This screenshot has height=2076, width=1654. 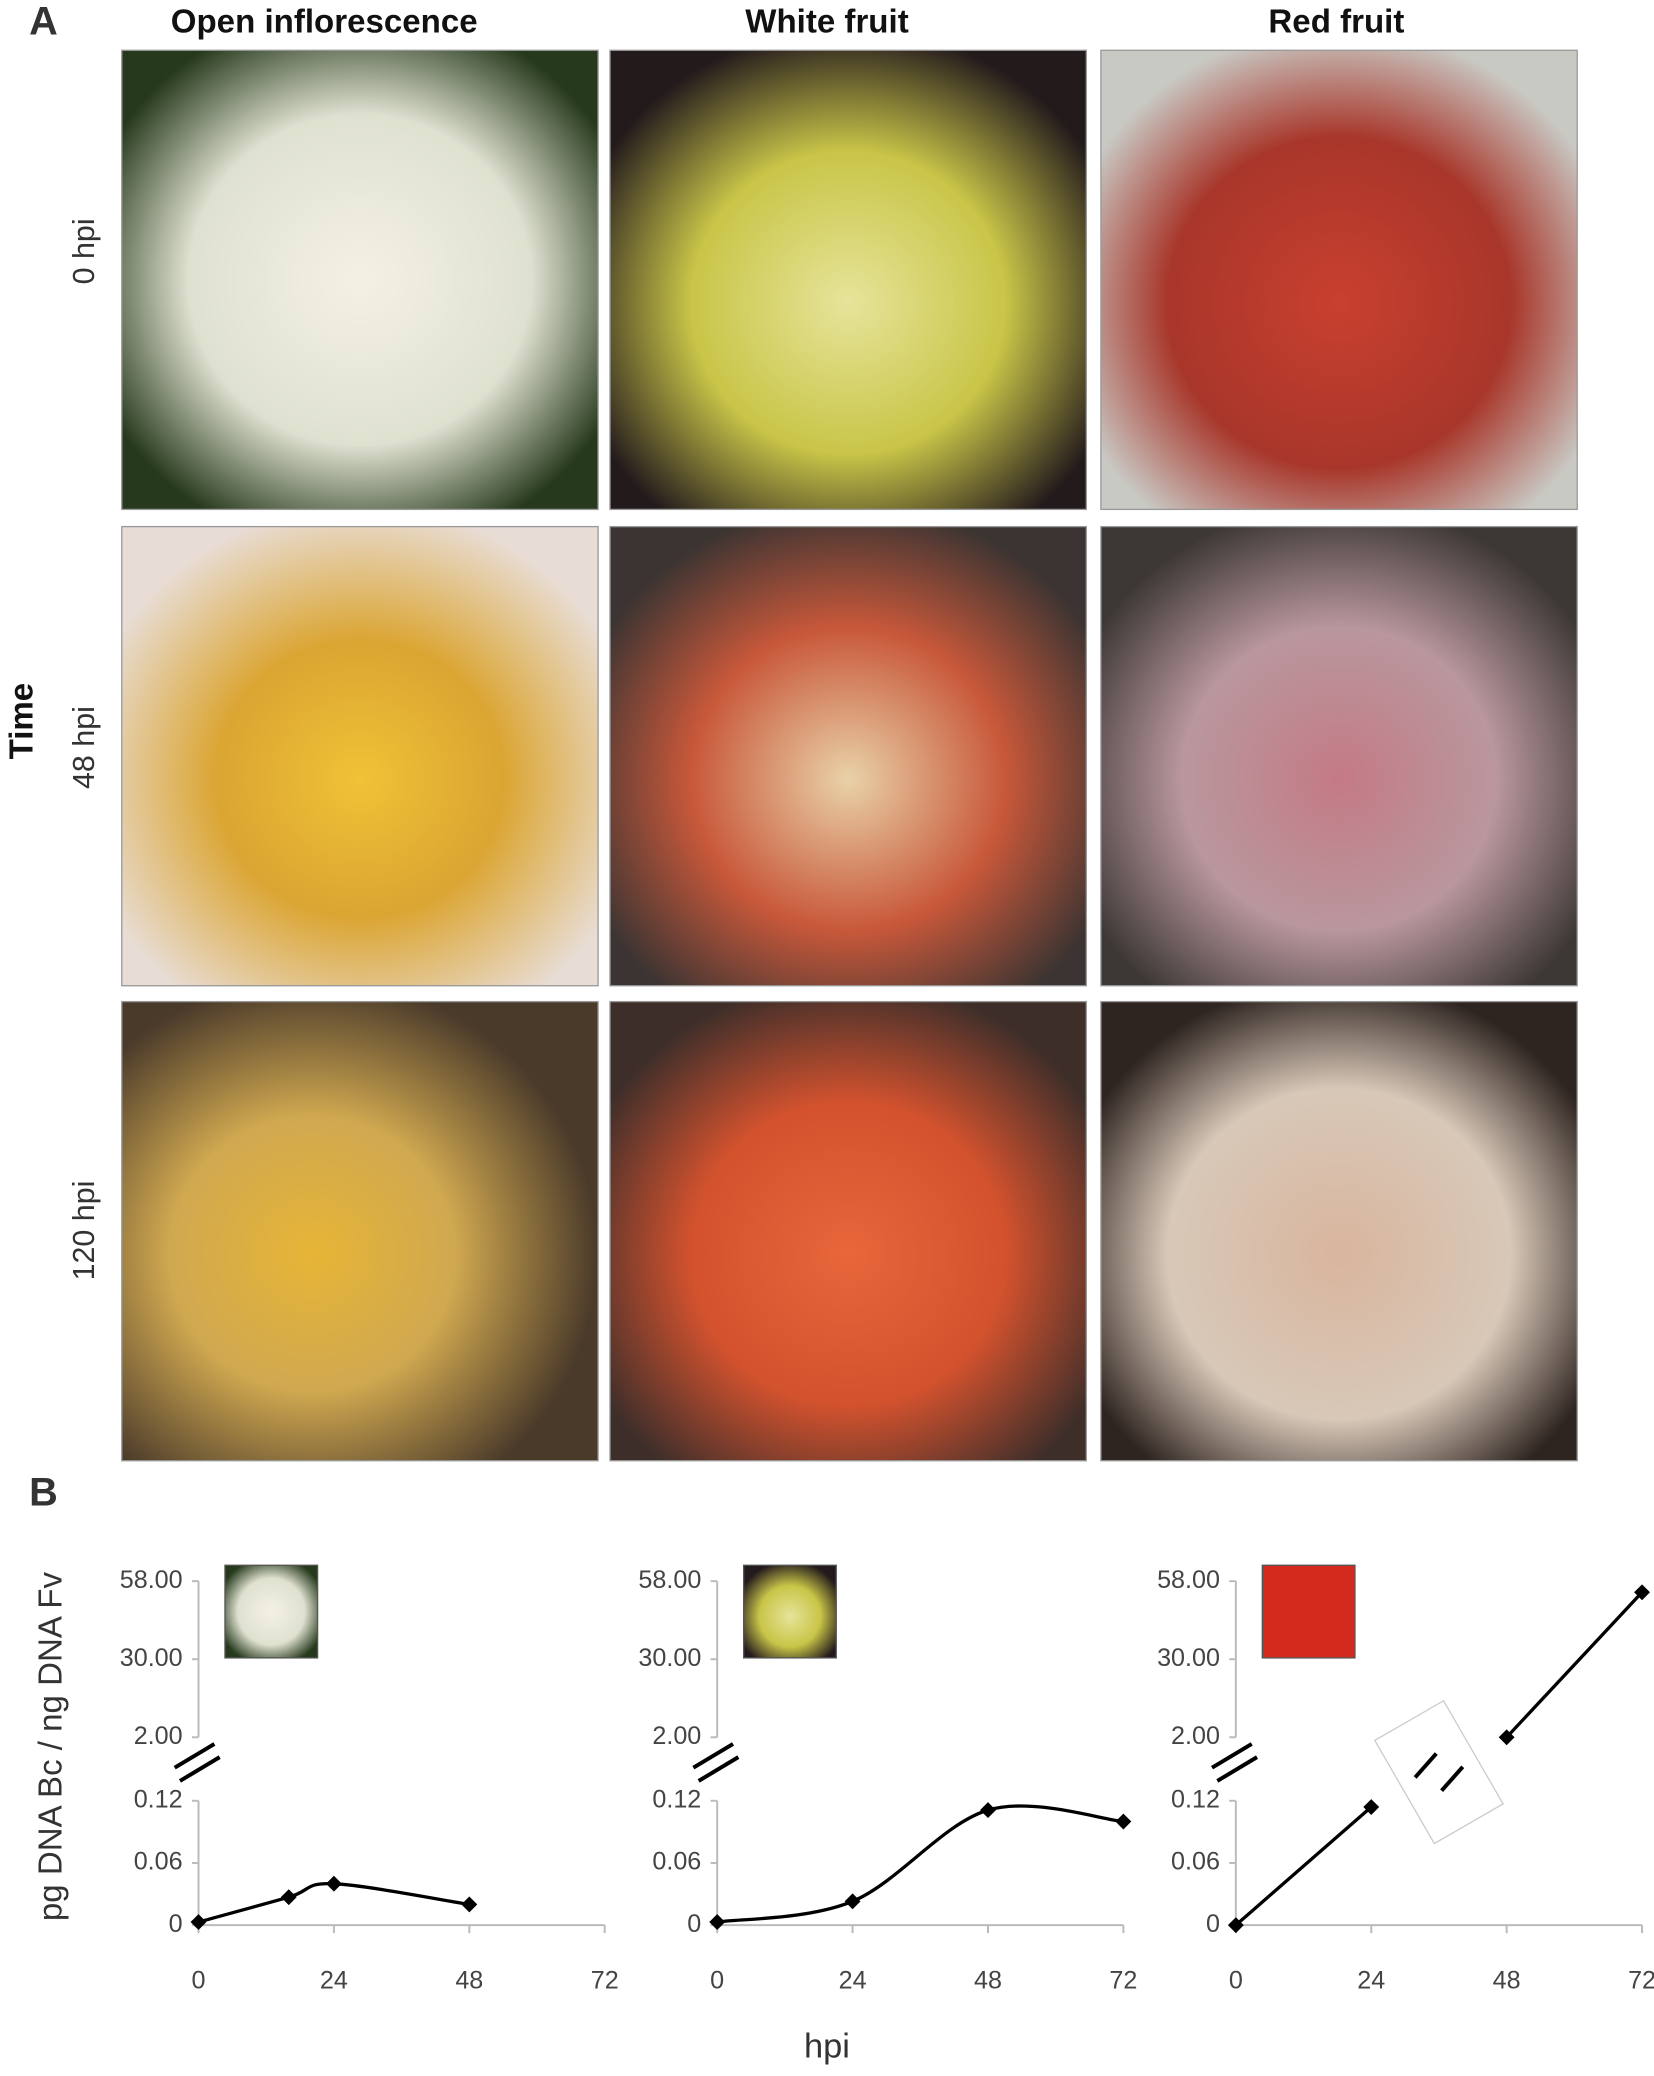 What do you see at coordinates (43, 21) in the screenshot?
I see `panel-label: A` at bounding box center [43, 21].